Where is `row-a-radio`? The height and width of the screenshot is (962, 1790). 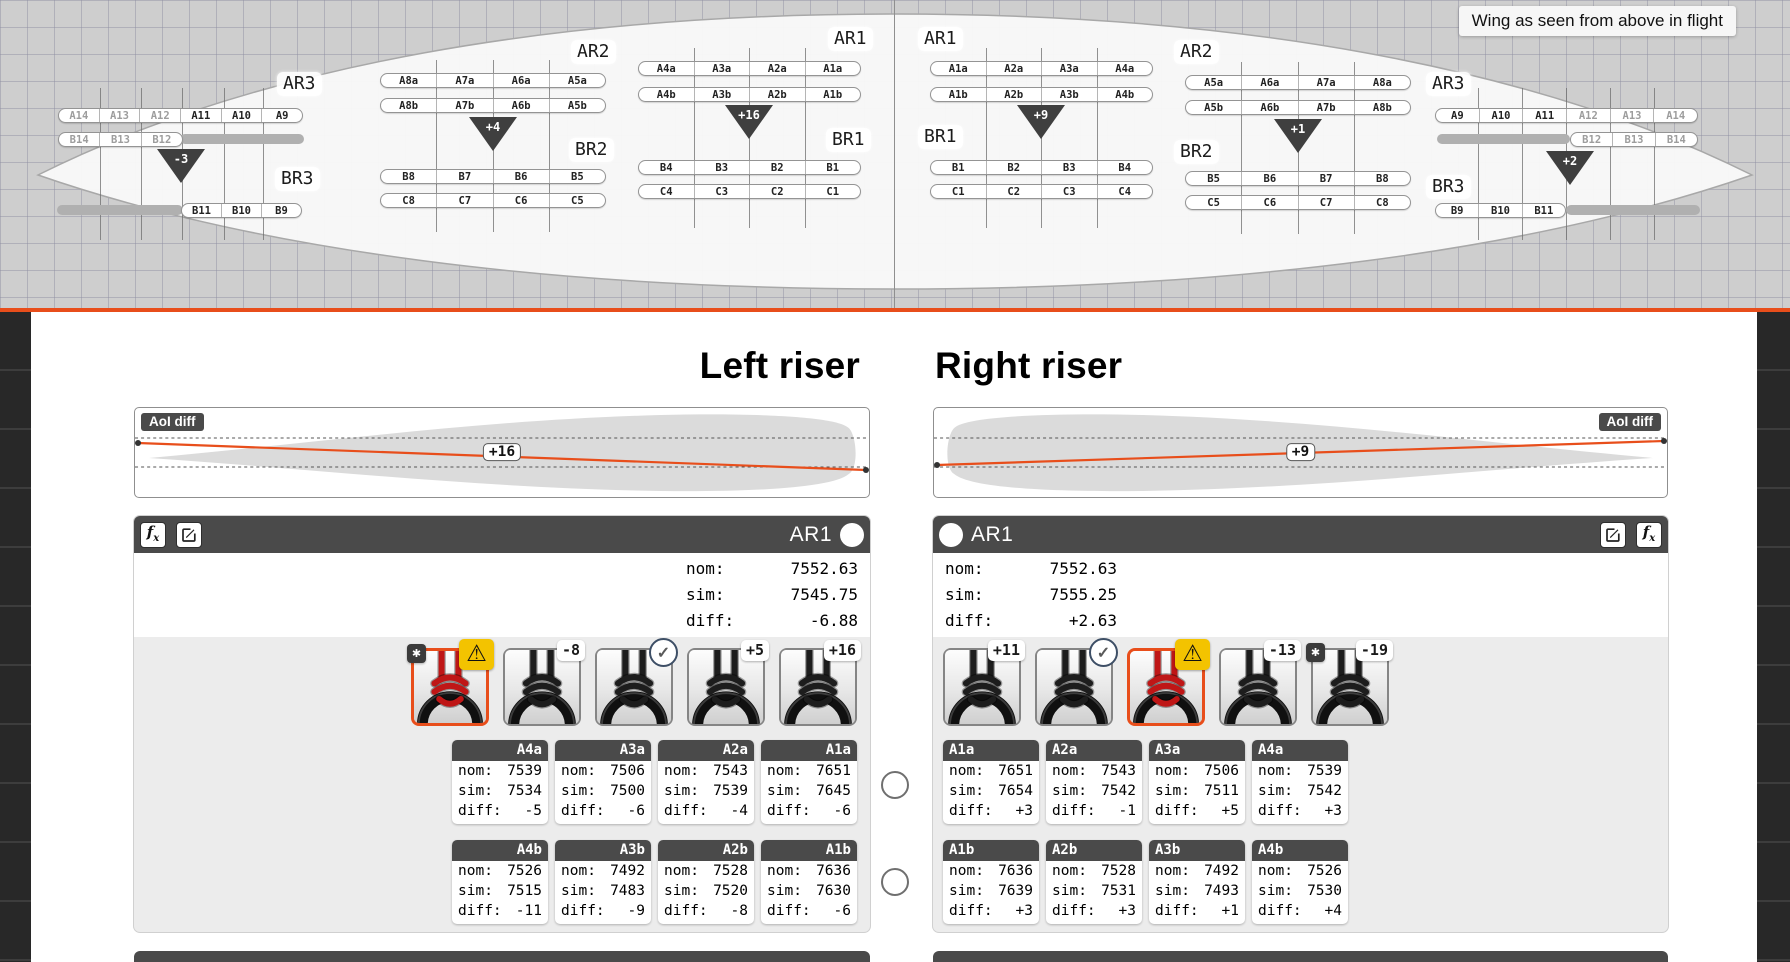 row-a-radio is located at coordinates (895, 785).